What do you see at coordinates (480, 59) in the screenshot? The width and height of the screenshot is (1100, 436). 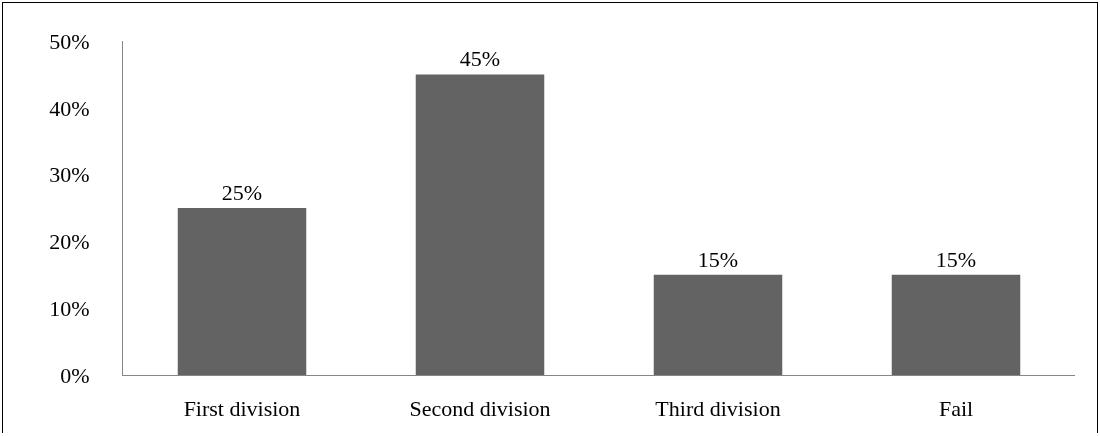 I see `data-label: 45%` at bounding box center [480, 59].